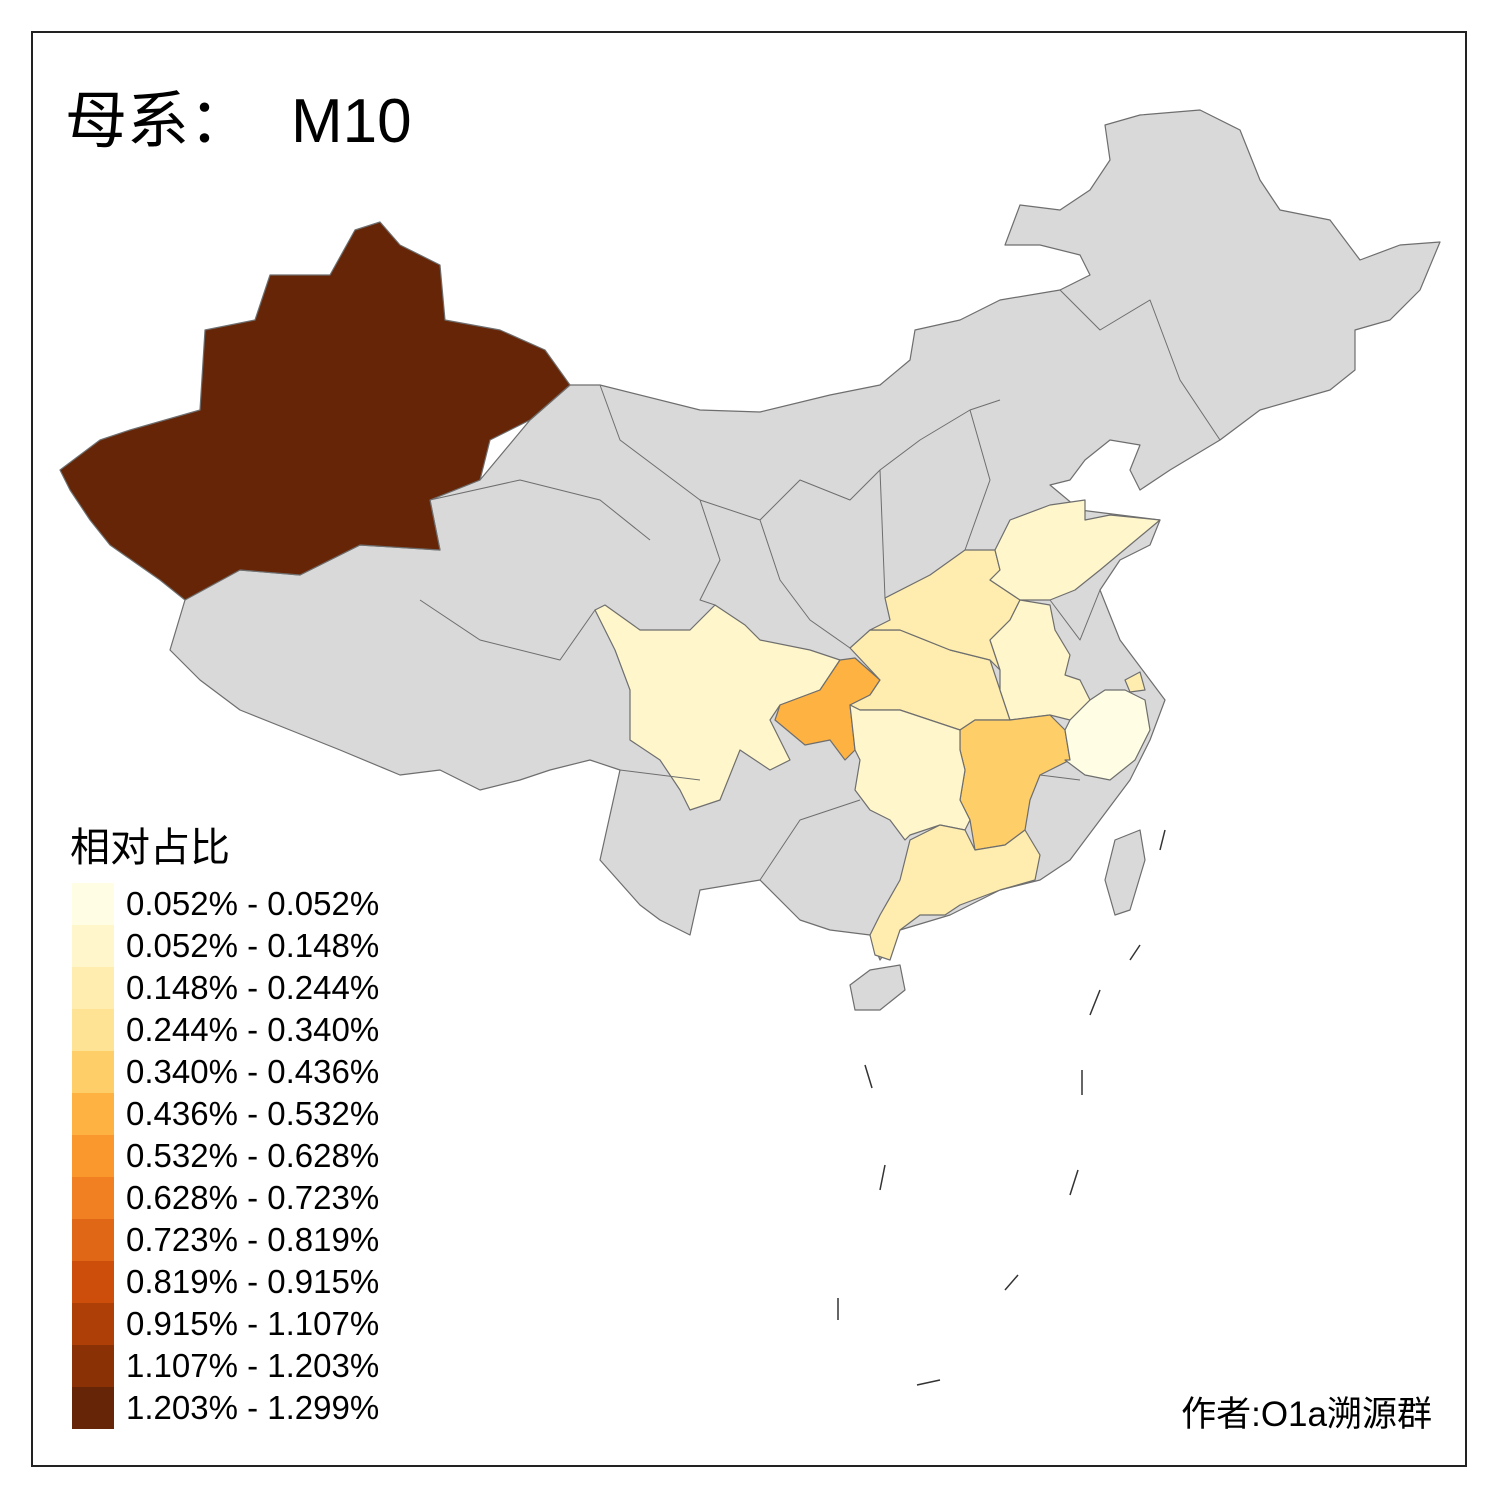 The width and height of the screenshot is (1500, 1500). What do you see at coordinates (253, 1407) in the screenshot?
I see `legend-label: 1.203% - 1.299%` at bounding box center [253, 1407].